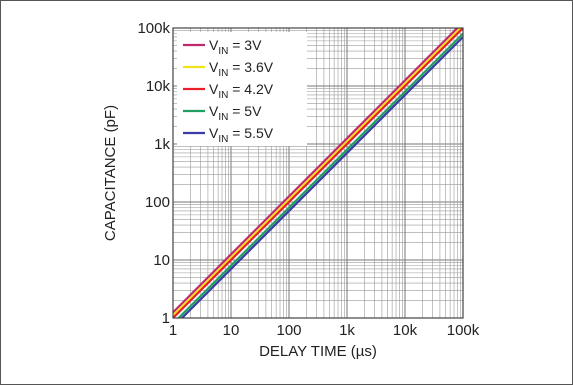 The height and width of the screenshot is (385, 573). Describe the element at coordinates (153, 28) in the screenshot. I see `y-tick-label: 100k` at that location.